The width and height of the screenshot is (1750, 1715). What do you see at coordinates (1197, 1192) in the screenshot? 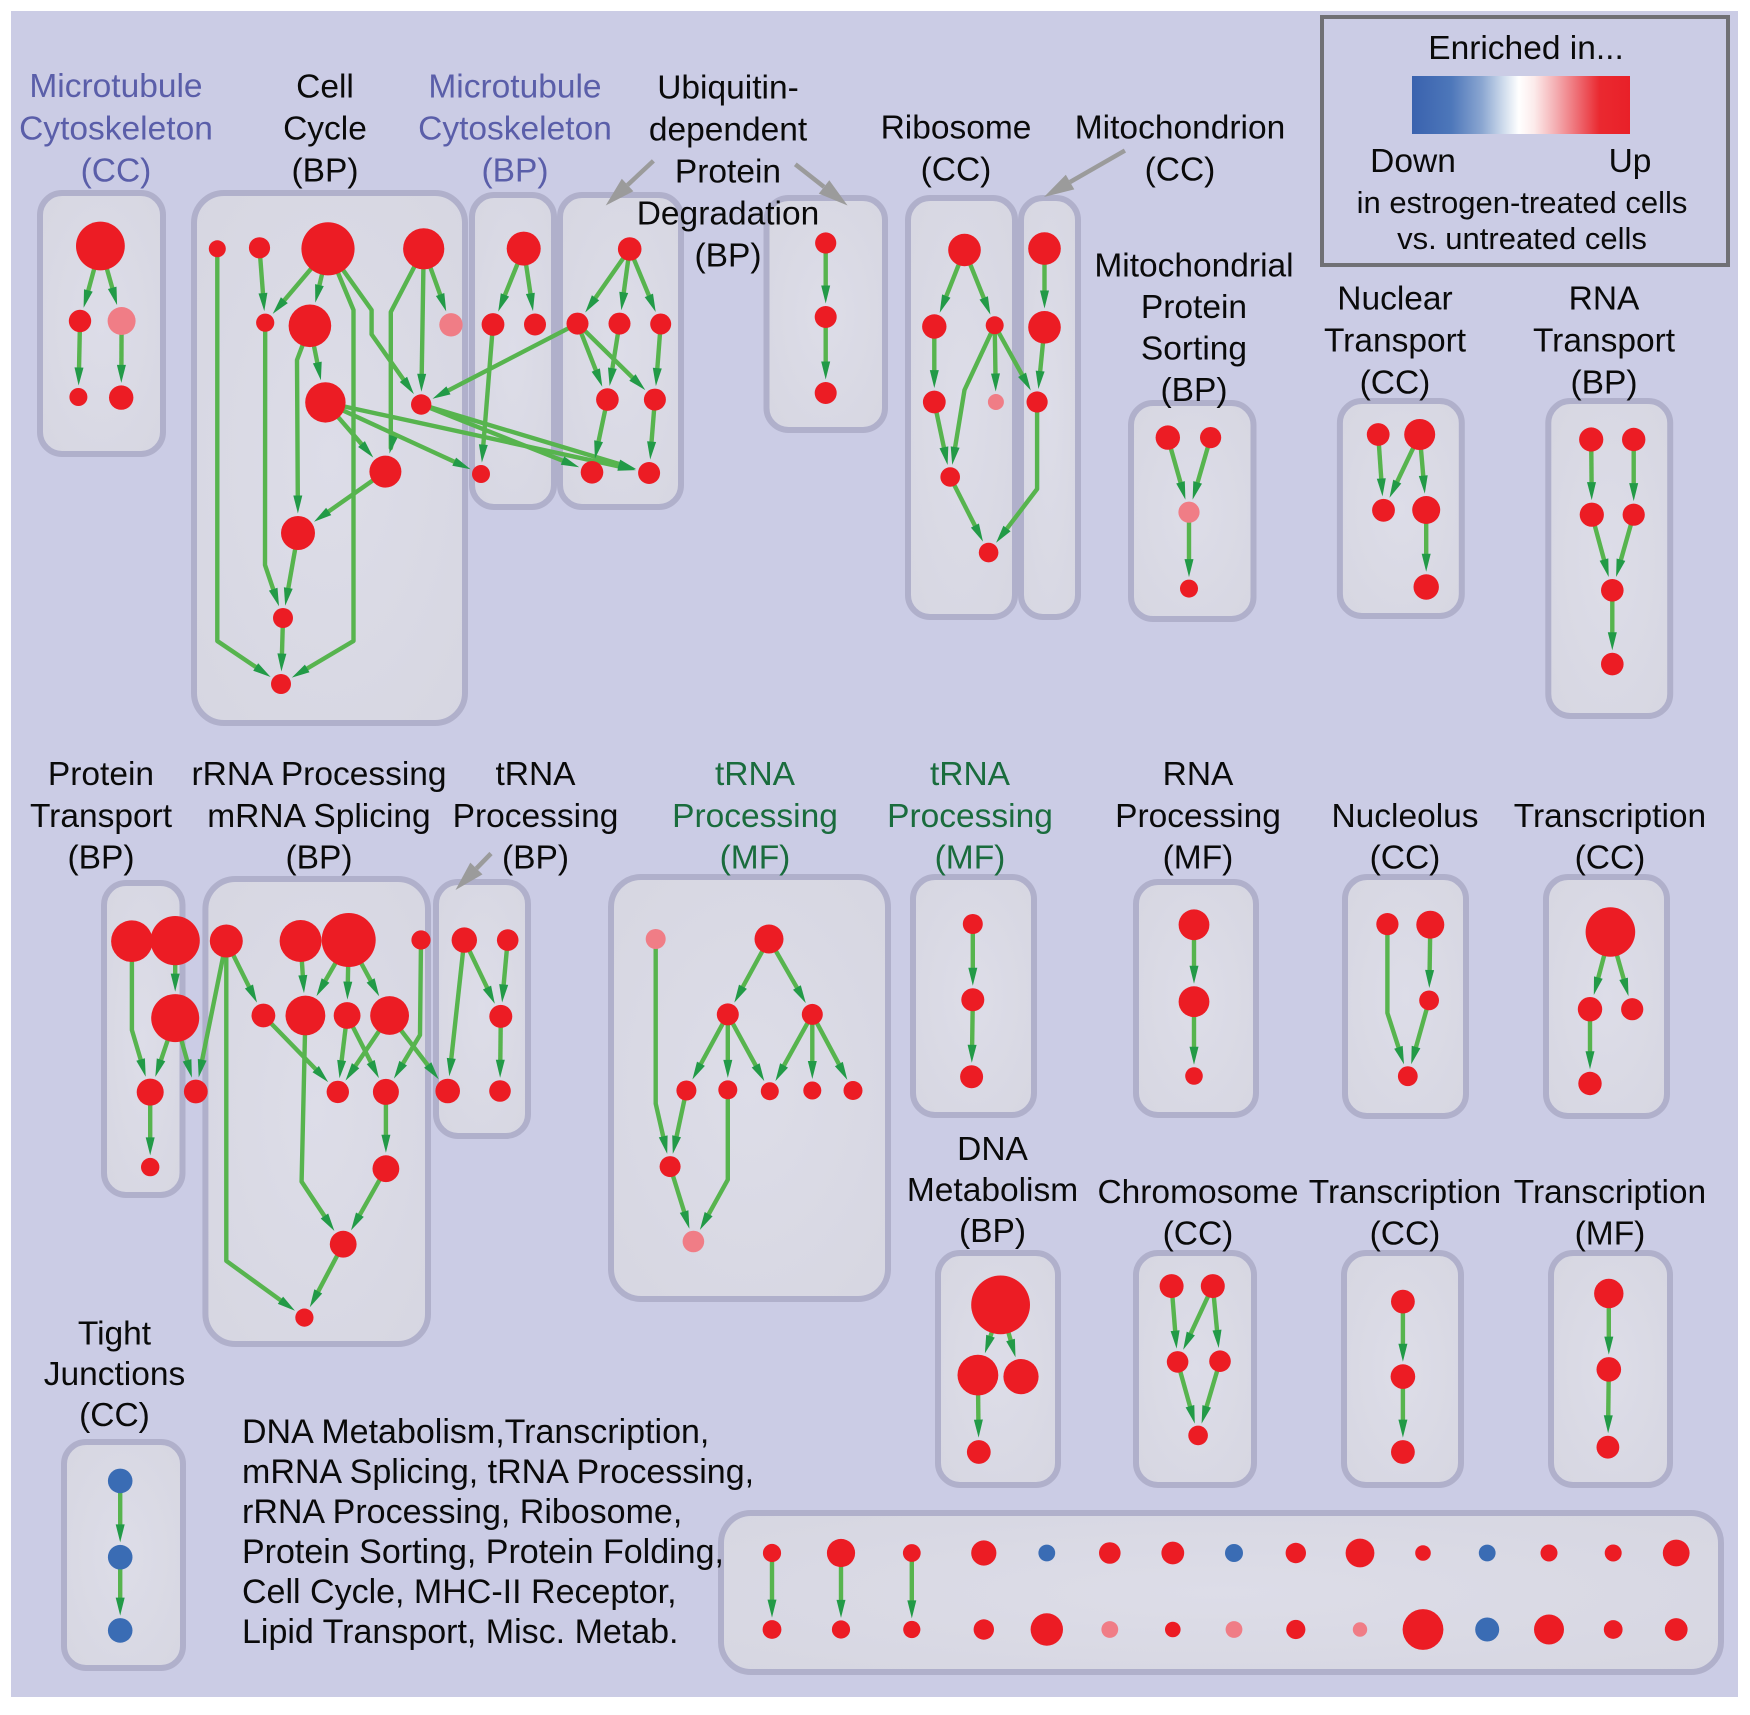
I see `svg-text: Chromosome` at bounding box center [1197, 1192].